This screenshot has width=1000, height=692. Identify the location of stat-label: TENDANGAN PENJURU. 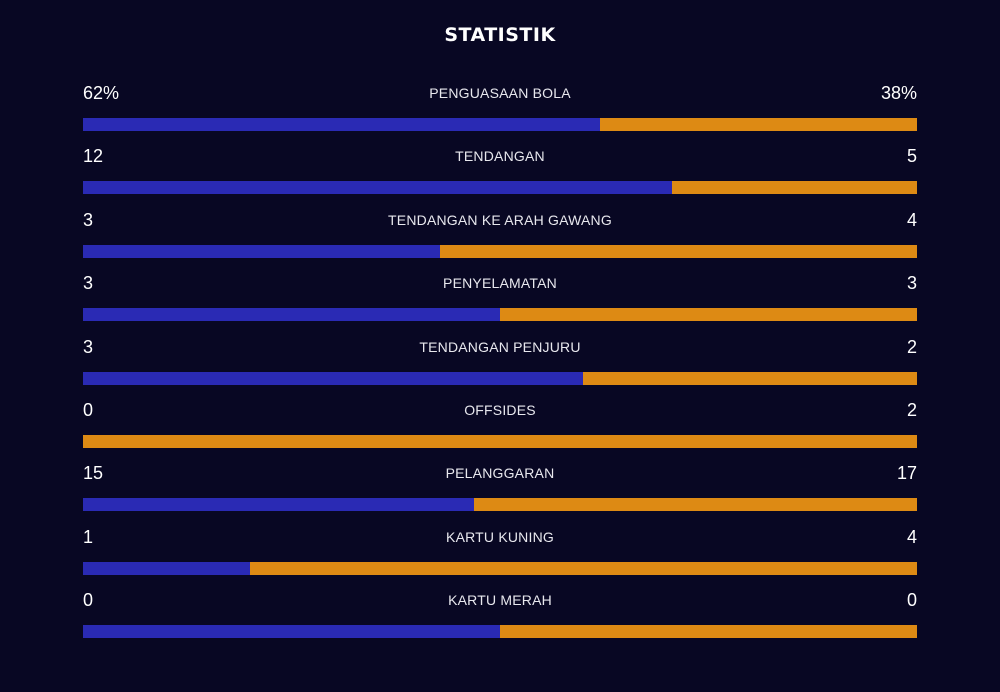
(500, 346).